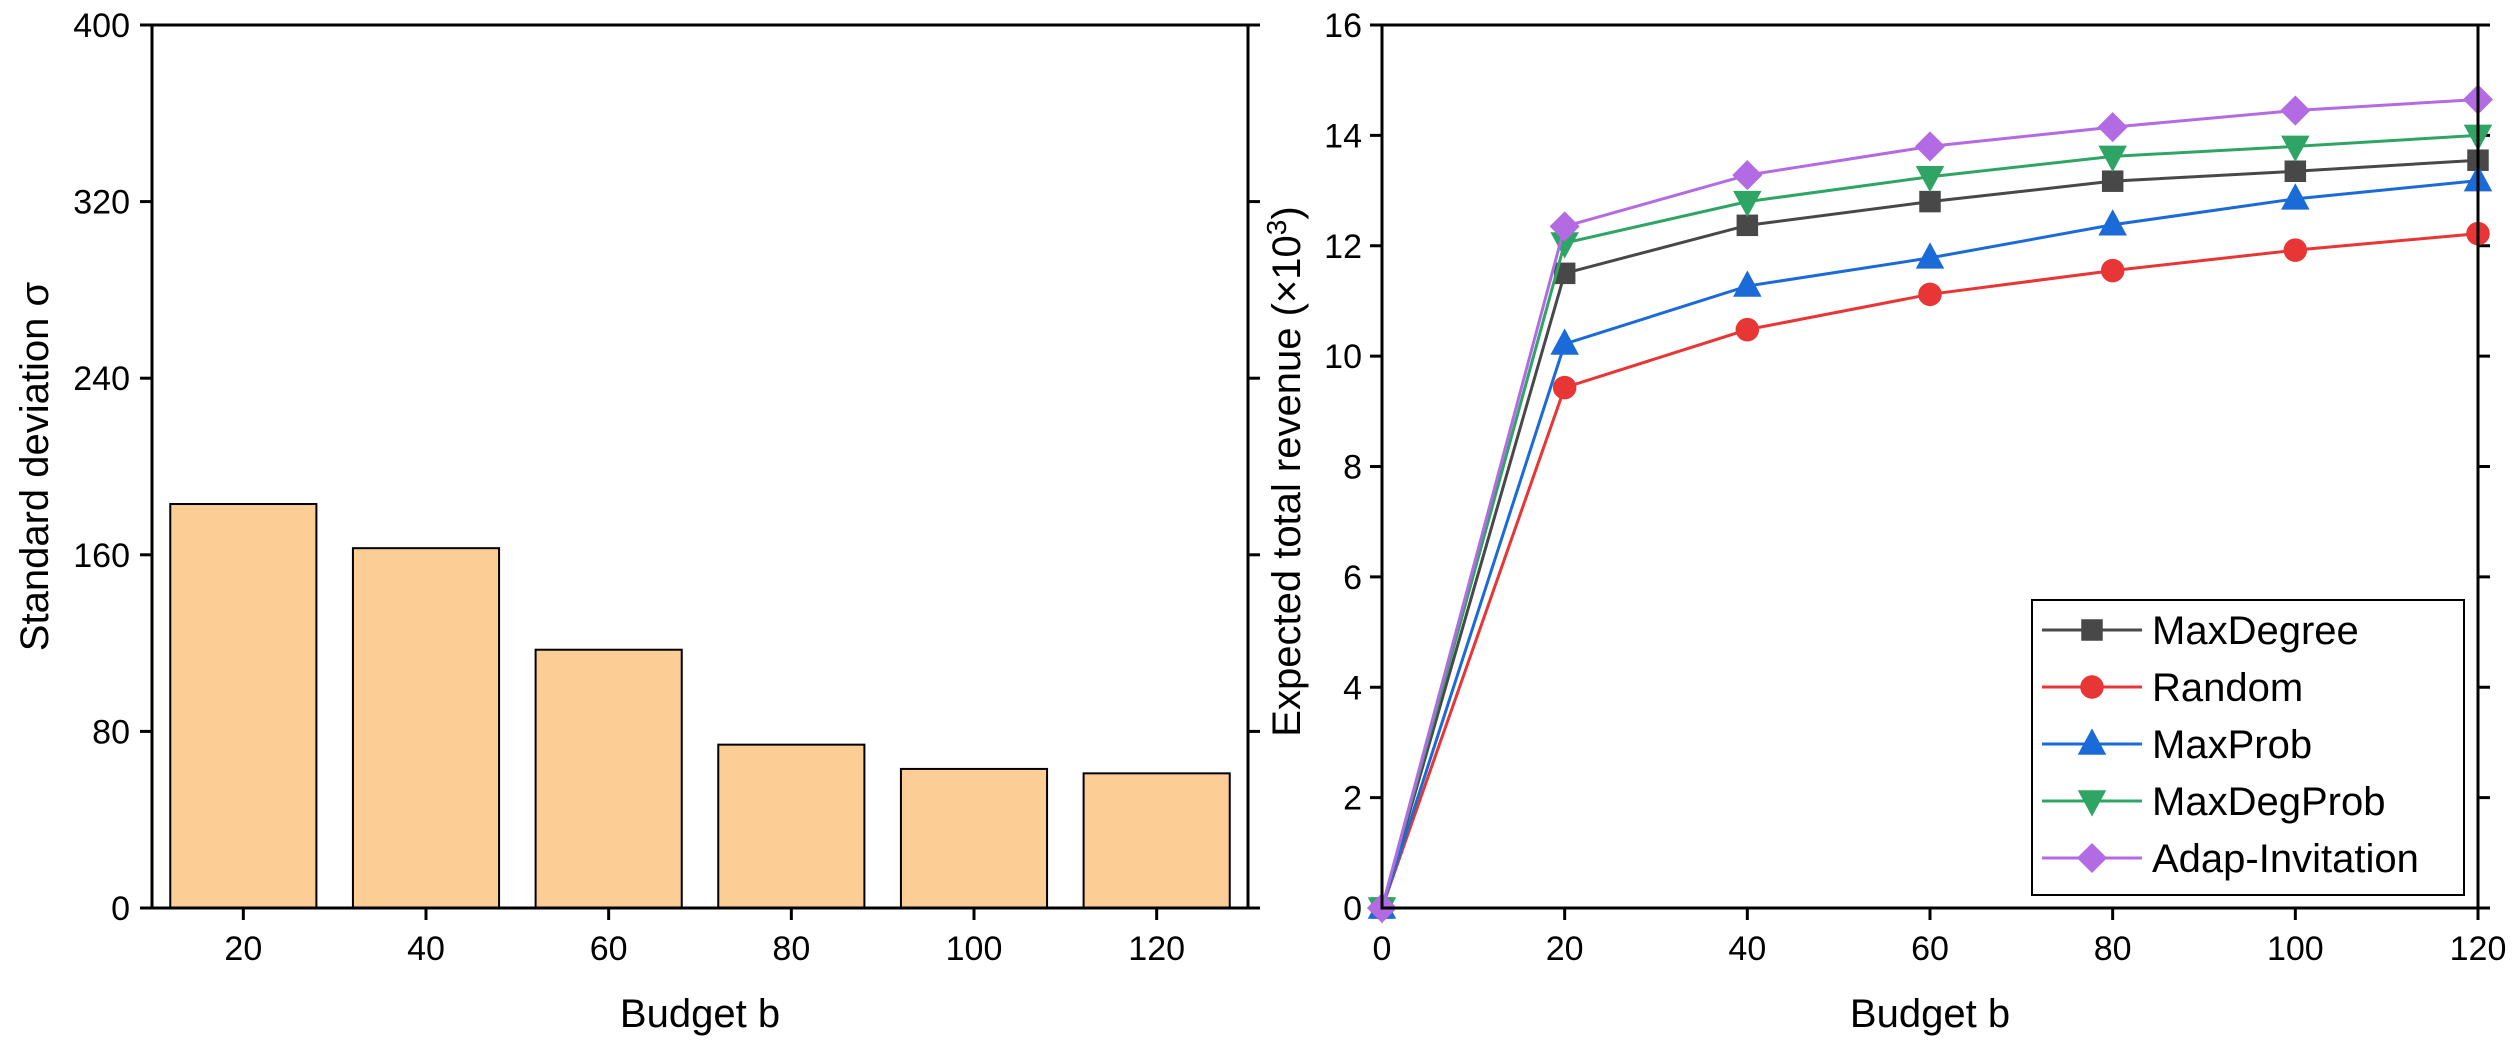  What do you see at coordinates (35, 467) in the screenshot?
I see `y-axis-title: Standard deviation σ` at bounding box center [35, 467].